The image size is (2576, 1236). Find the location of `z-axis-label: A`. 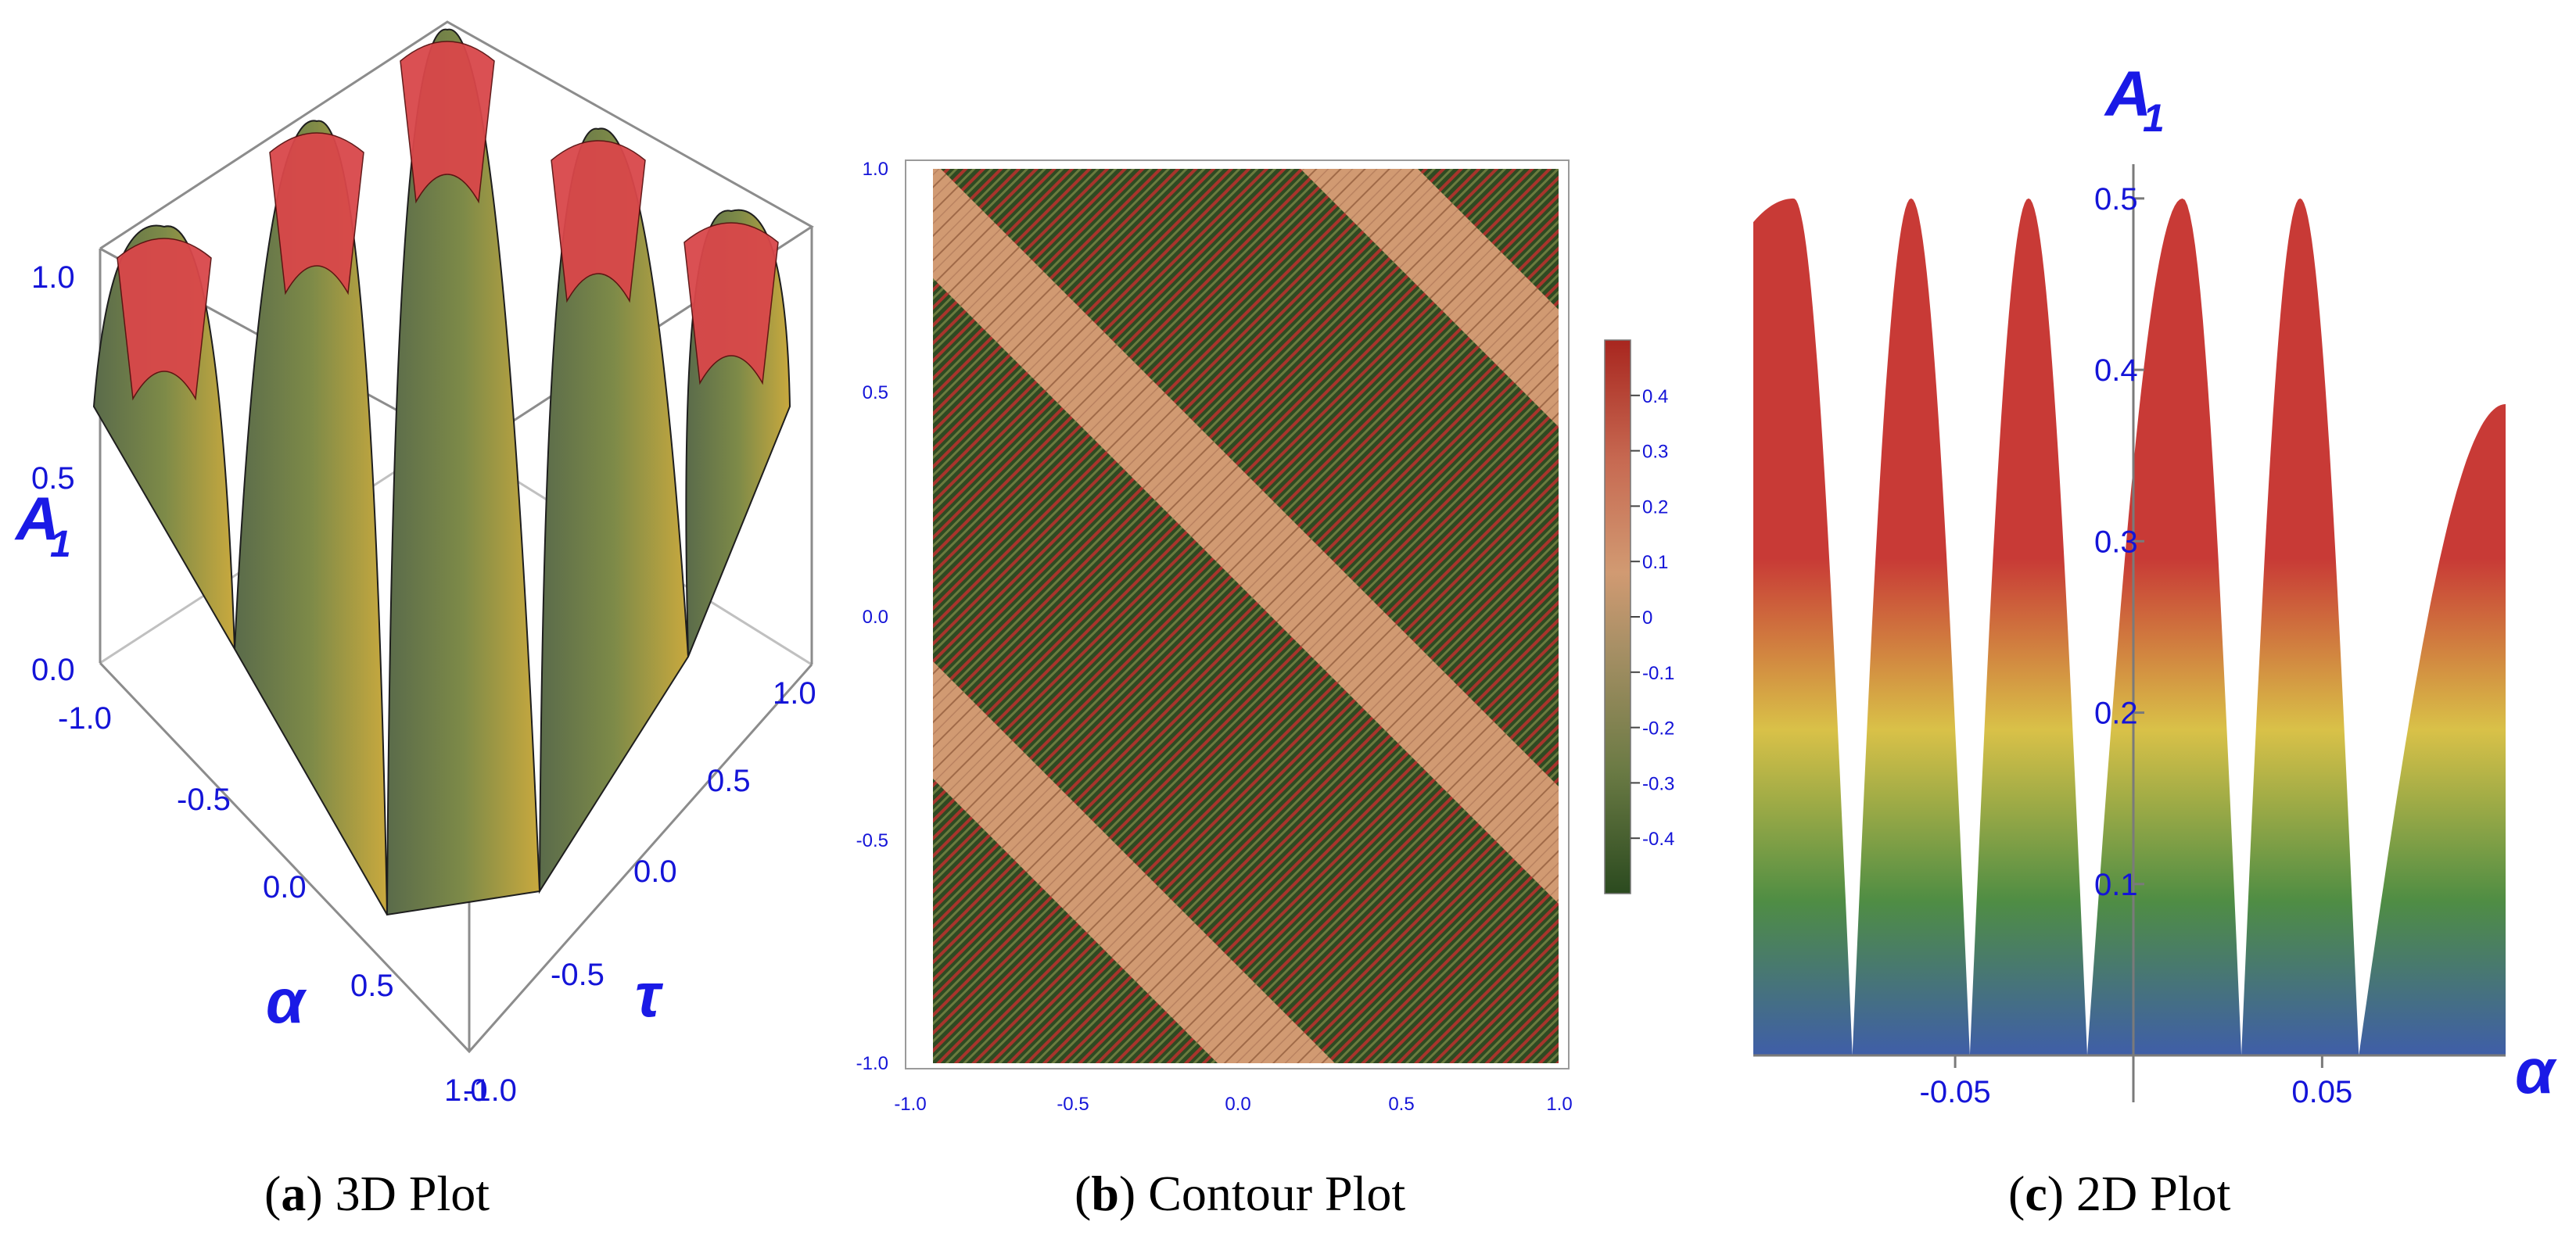

z-axis-label: A is located at coordinates (36, 518).